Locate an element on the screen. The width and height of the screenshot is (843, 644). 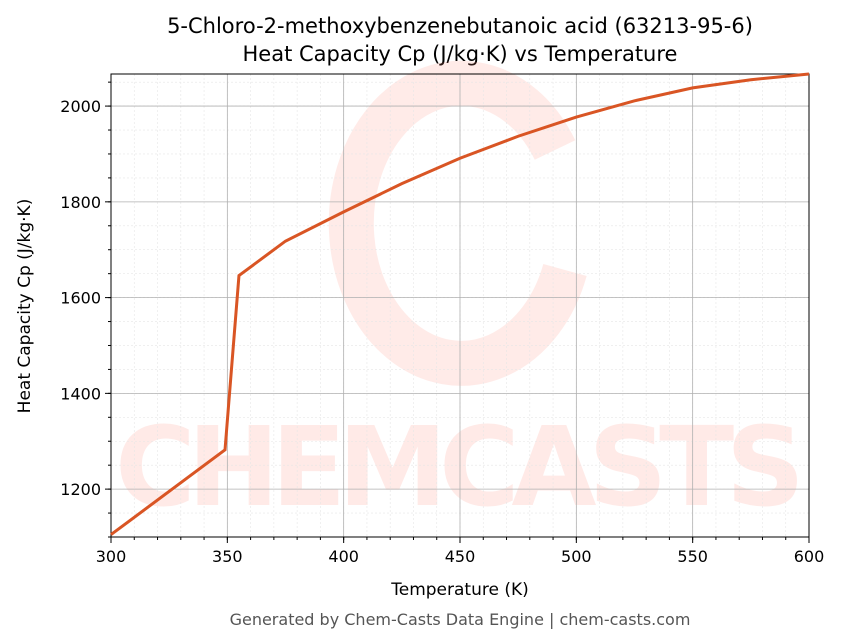
y-tick-label: 1800 is located at coordinates (80, 202).